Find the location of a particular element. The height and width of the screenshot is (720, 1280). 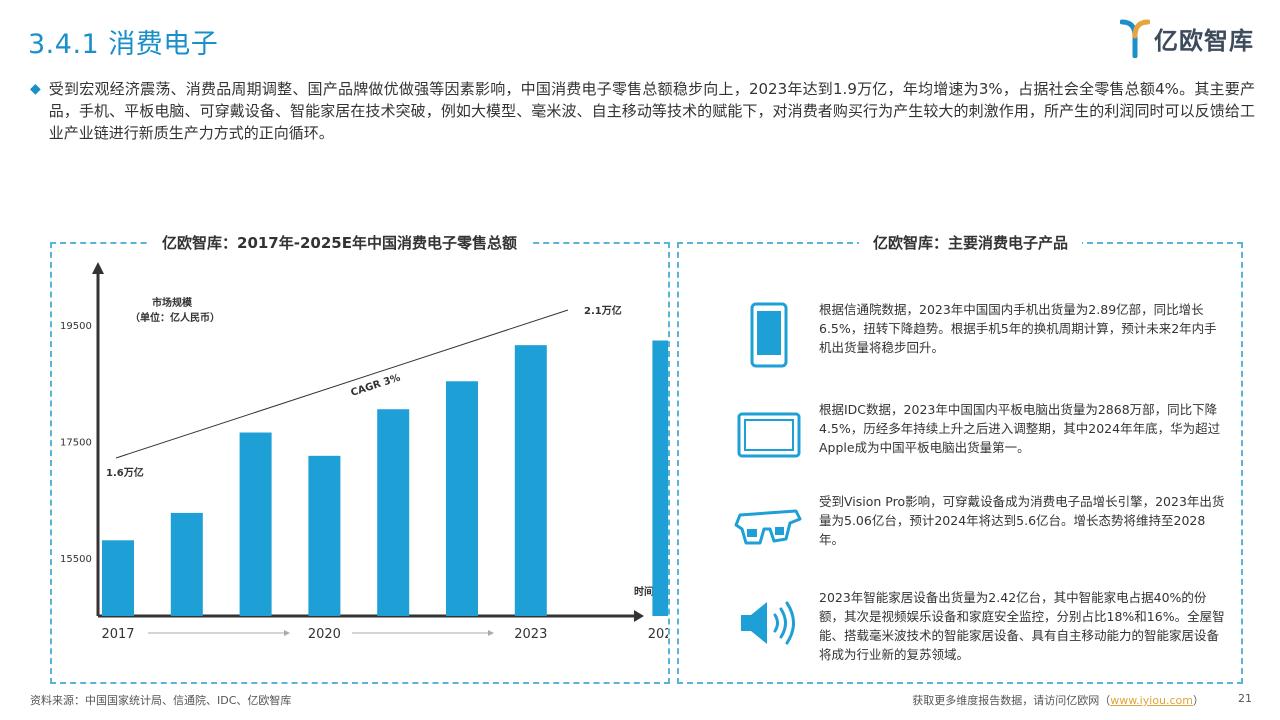

logo: 亿欧智库 is located at coordinates (1187, 38).